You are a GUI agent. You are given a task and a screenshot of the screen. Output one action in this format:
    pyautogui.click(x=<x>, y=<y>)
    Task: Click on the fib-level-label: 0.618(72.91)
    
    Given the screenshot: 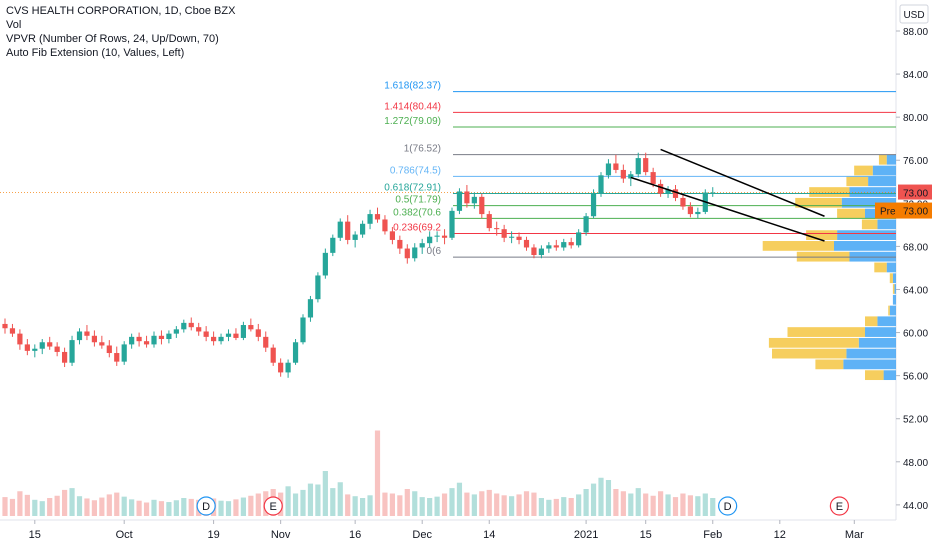 What is the action you would take?
    pyautogui.click(x=412, y=188)
    